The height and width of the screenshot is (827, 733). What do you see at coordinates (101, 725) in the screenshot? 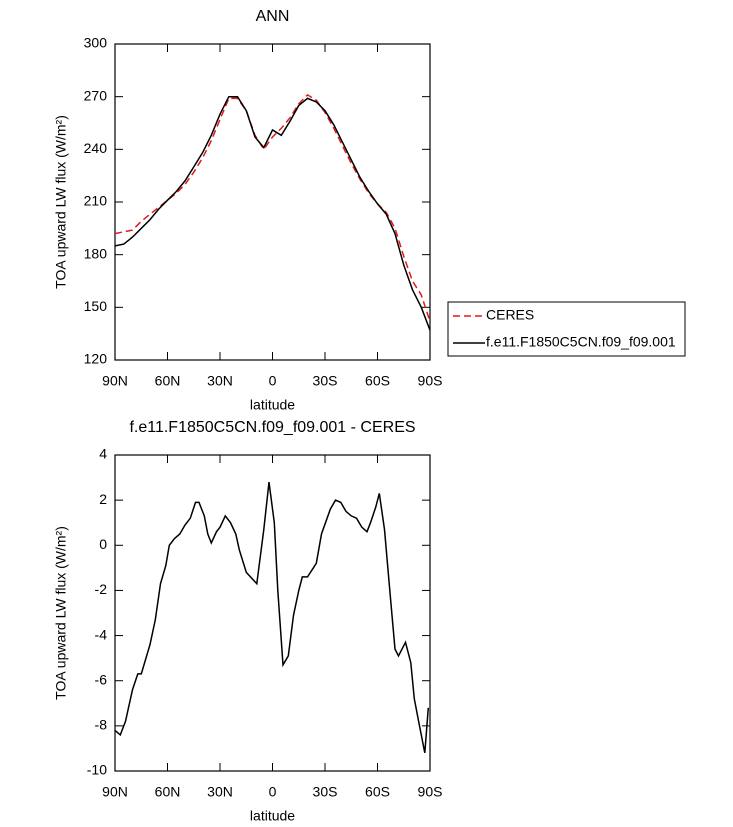
I see `y-tick-label: -8` at bounding box center [101, 725].